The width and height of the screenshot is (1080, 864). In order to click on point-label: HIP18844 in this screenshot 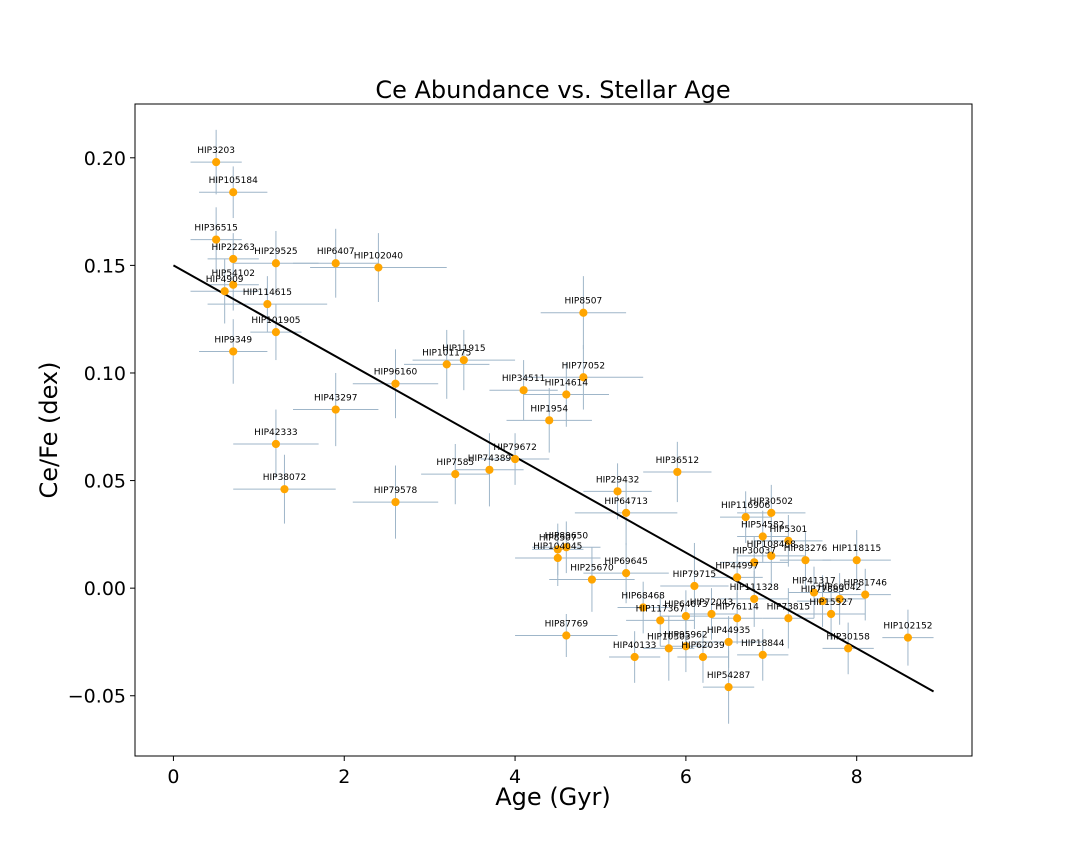, I will do `click(763, 644)`.